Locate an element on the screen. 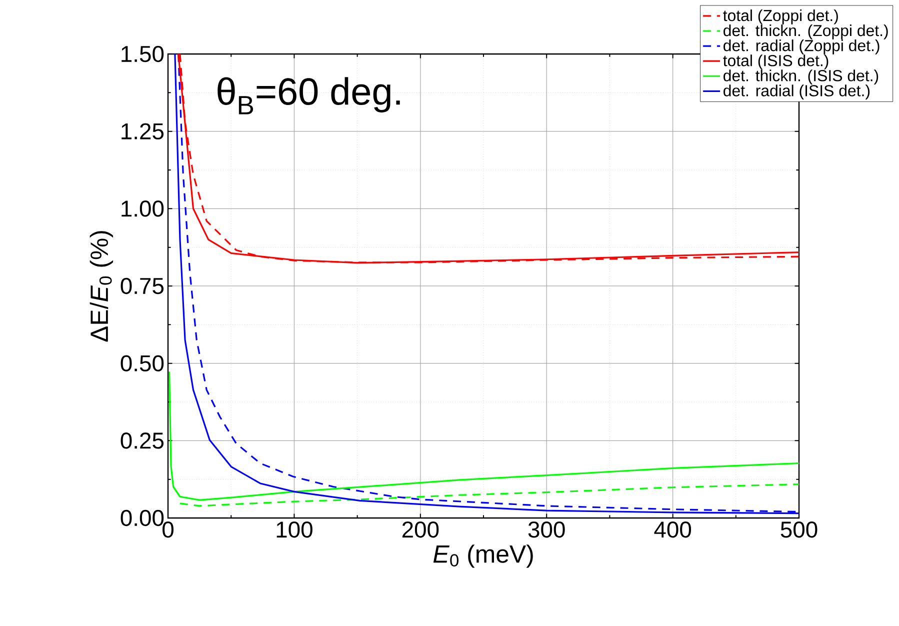  x-tick-label: 500 is located at coordinates (799, 530).